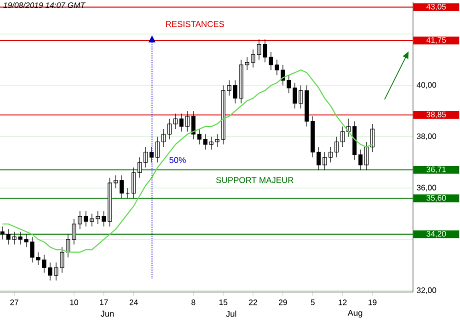  I want to click on text: Aug, so click(355, 314).